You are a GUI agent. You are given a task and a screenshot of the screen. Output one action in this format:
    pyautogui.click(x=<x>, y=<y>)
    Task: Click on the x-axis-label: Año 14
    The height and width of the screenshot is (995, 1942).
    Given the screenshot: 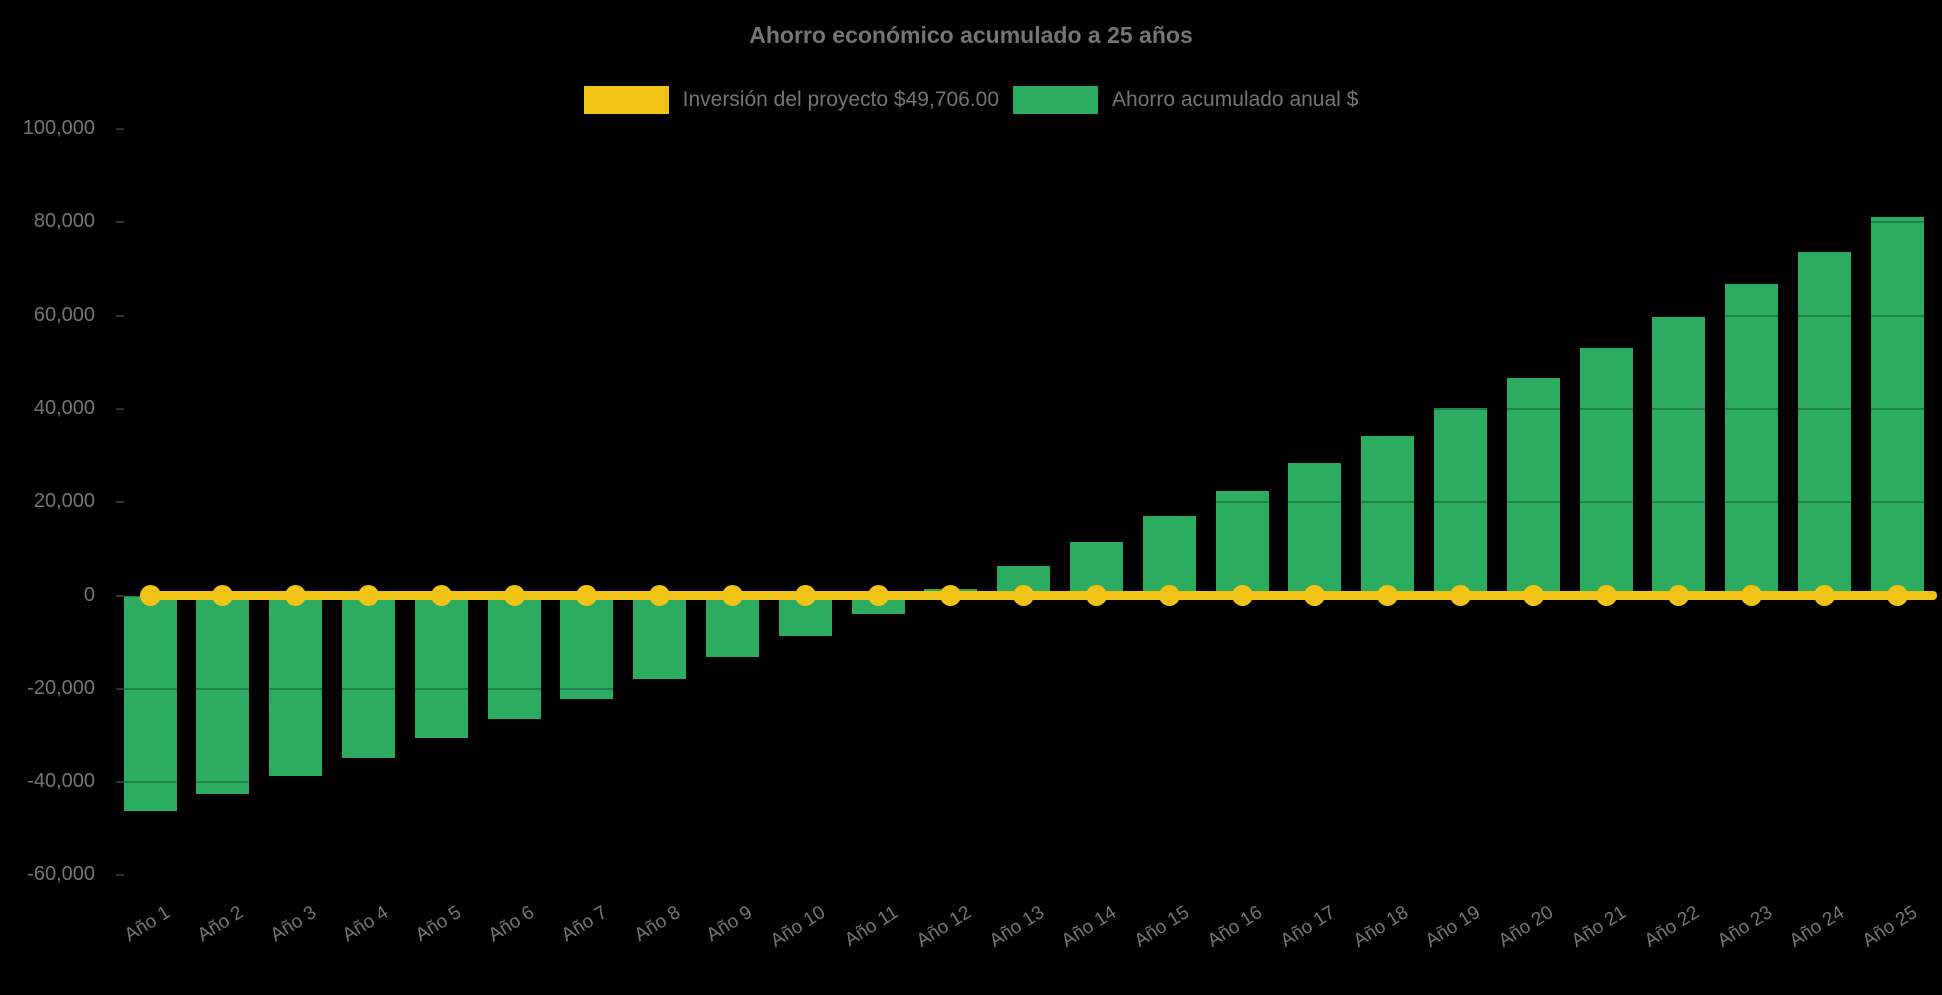 What is the action you would take?
    pyautogui.click(x=1089, y=927)
    